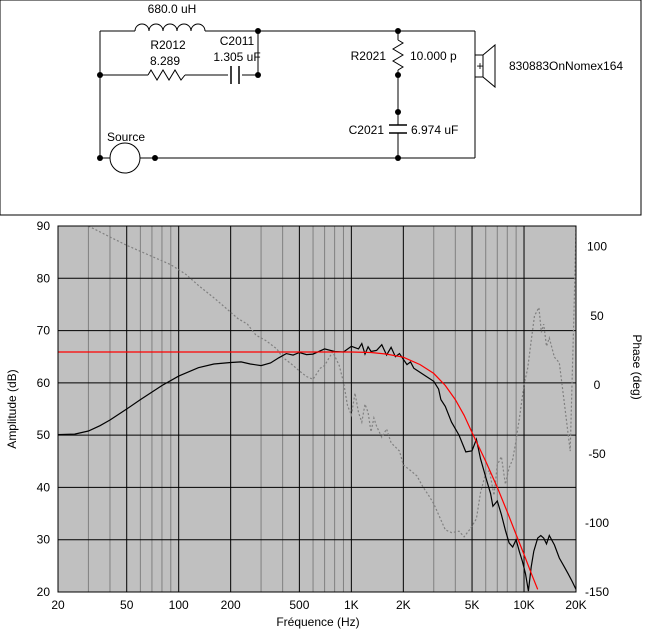 Image resolution: width=645 pixels, height=640 pixels. Describe the element at coordinates (170, 17) in the screenshot. I see `inductor-l2011: 680.0 uH` at that location.